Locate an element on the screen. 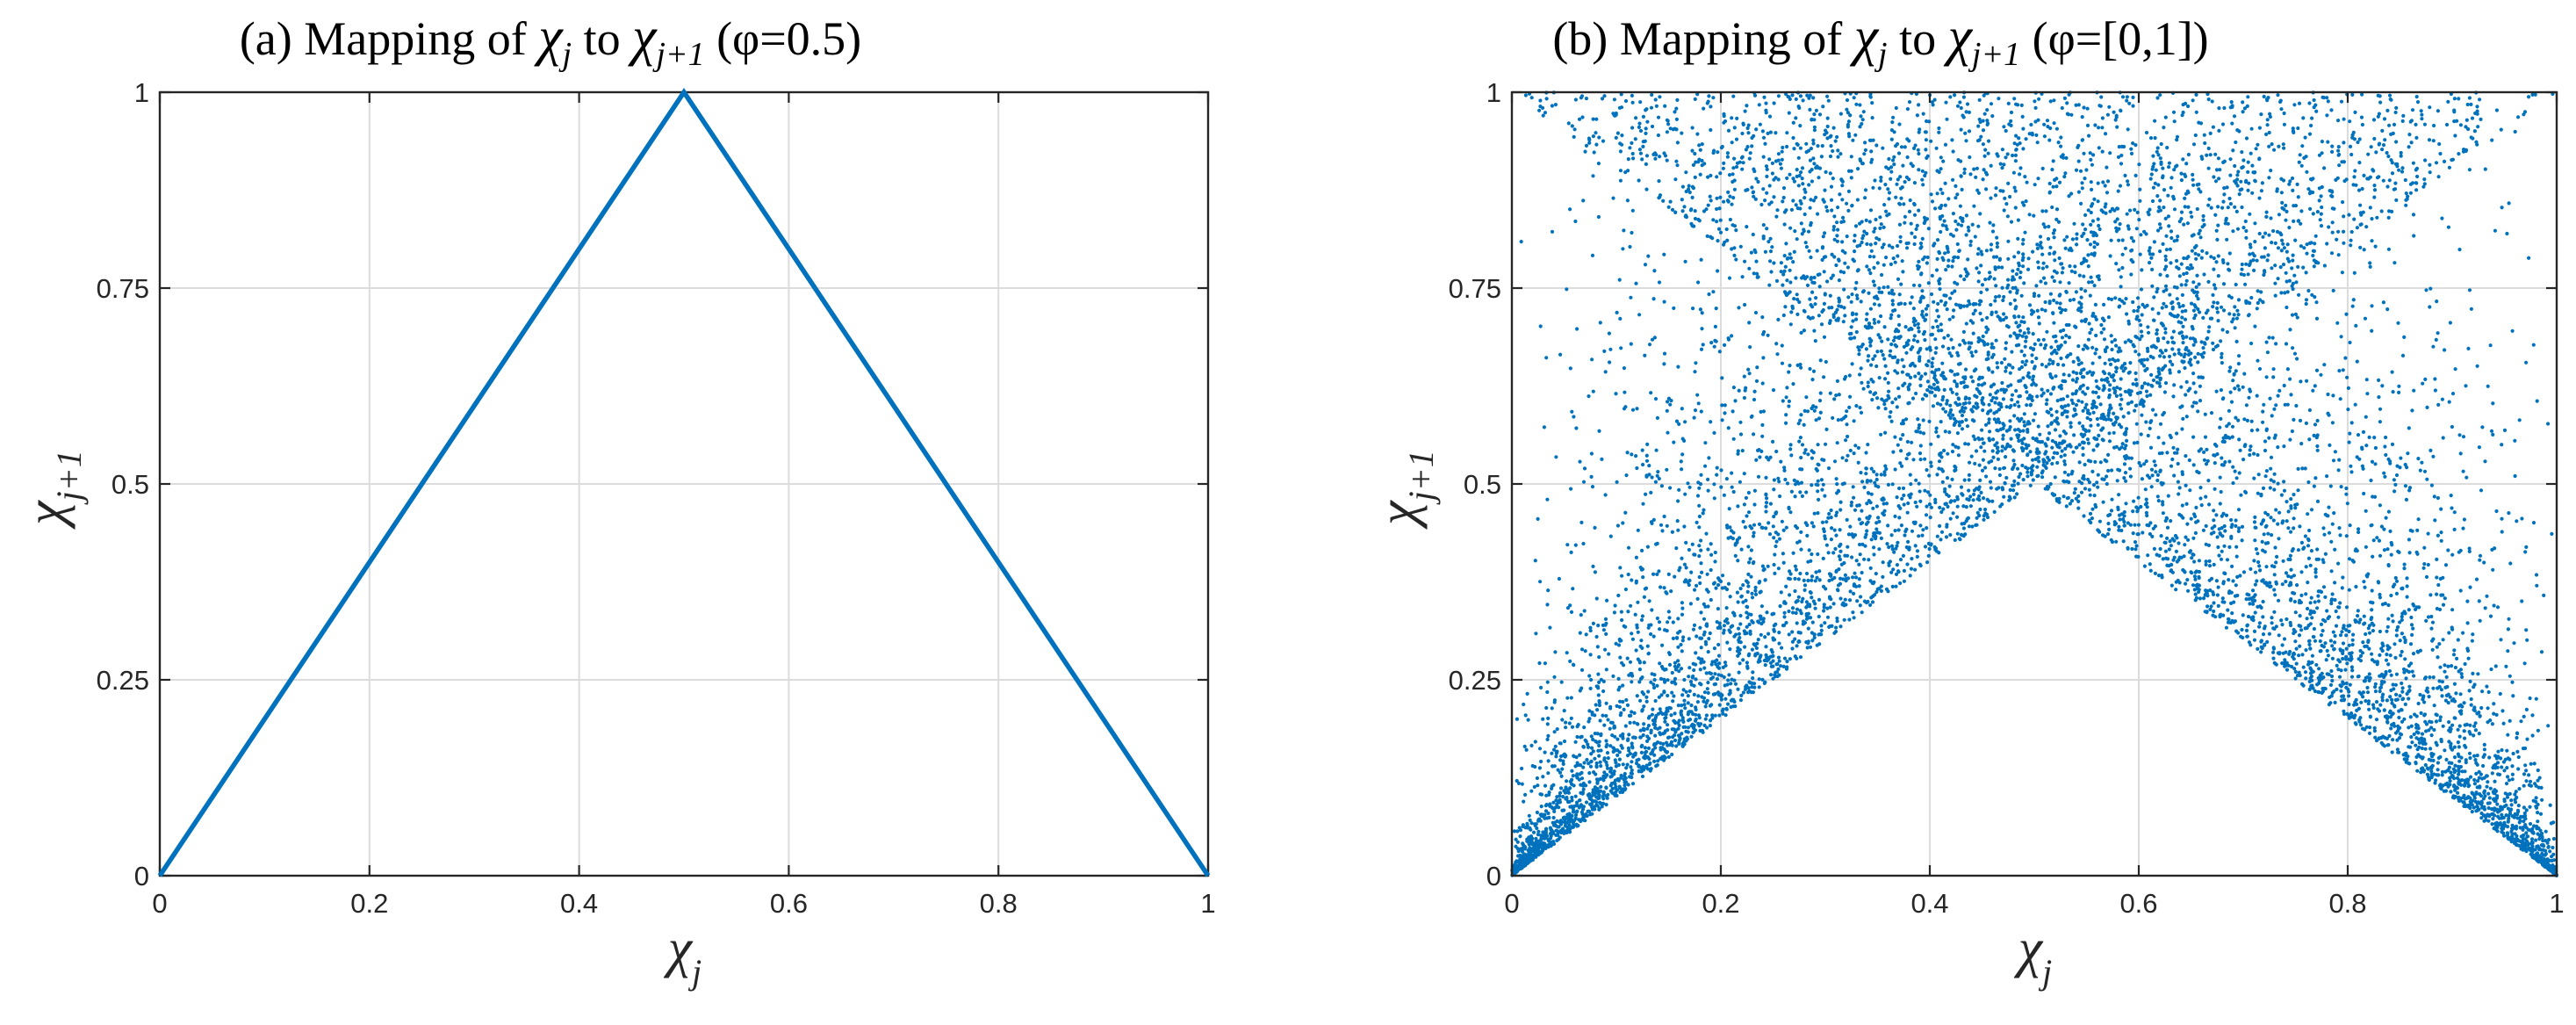  chart-b-ylabel: χj+1 is located at coordinates (1404, 489).